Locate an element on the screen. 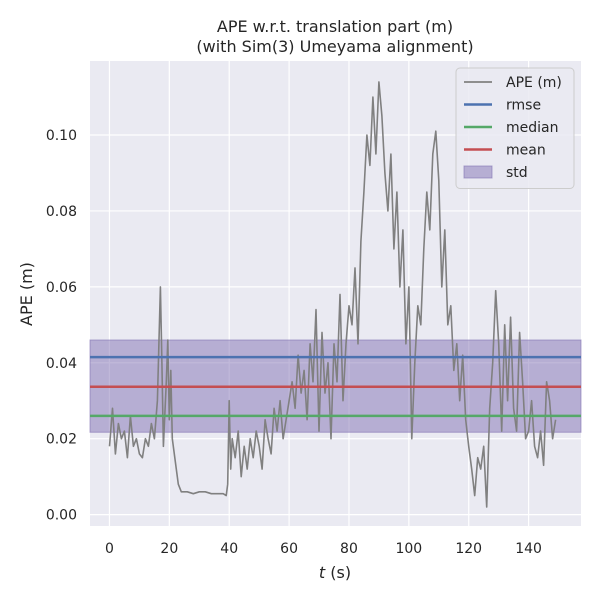  legend-label-std: std is located at coordinates (517, 173).